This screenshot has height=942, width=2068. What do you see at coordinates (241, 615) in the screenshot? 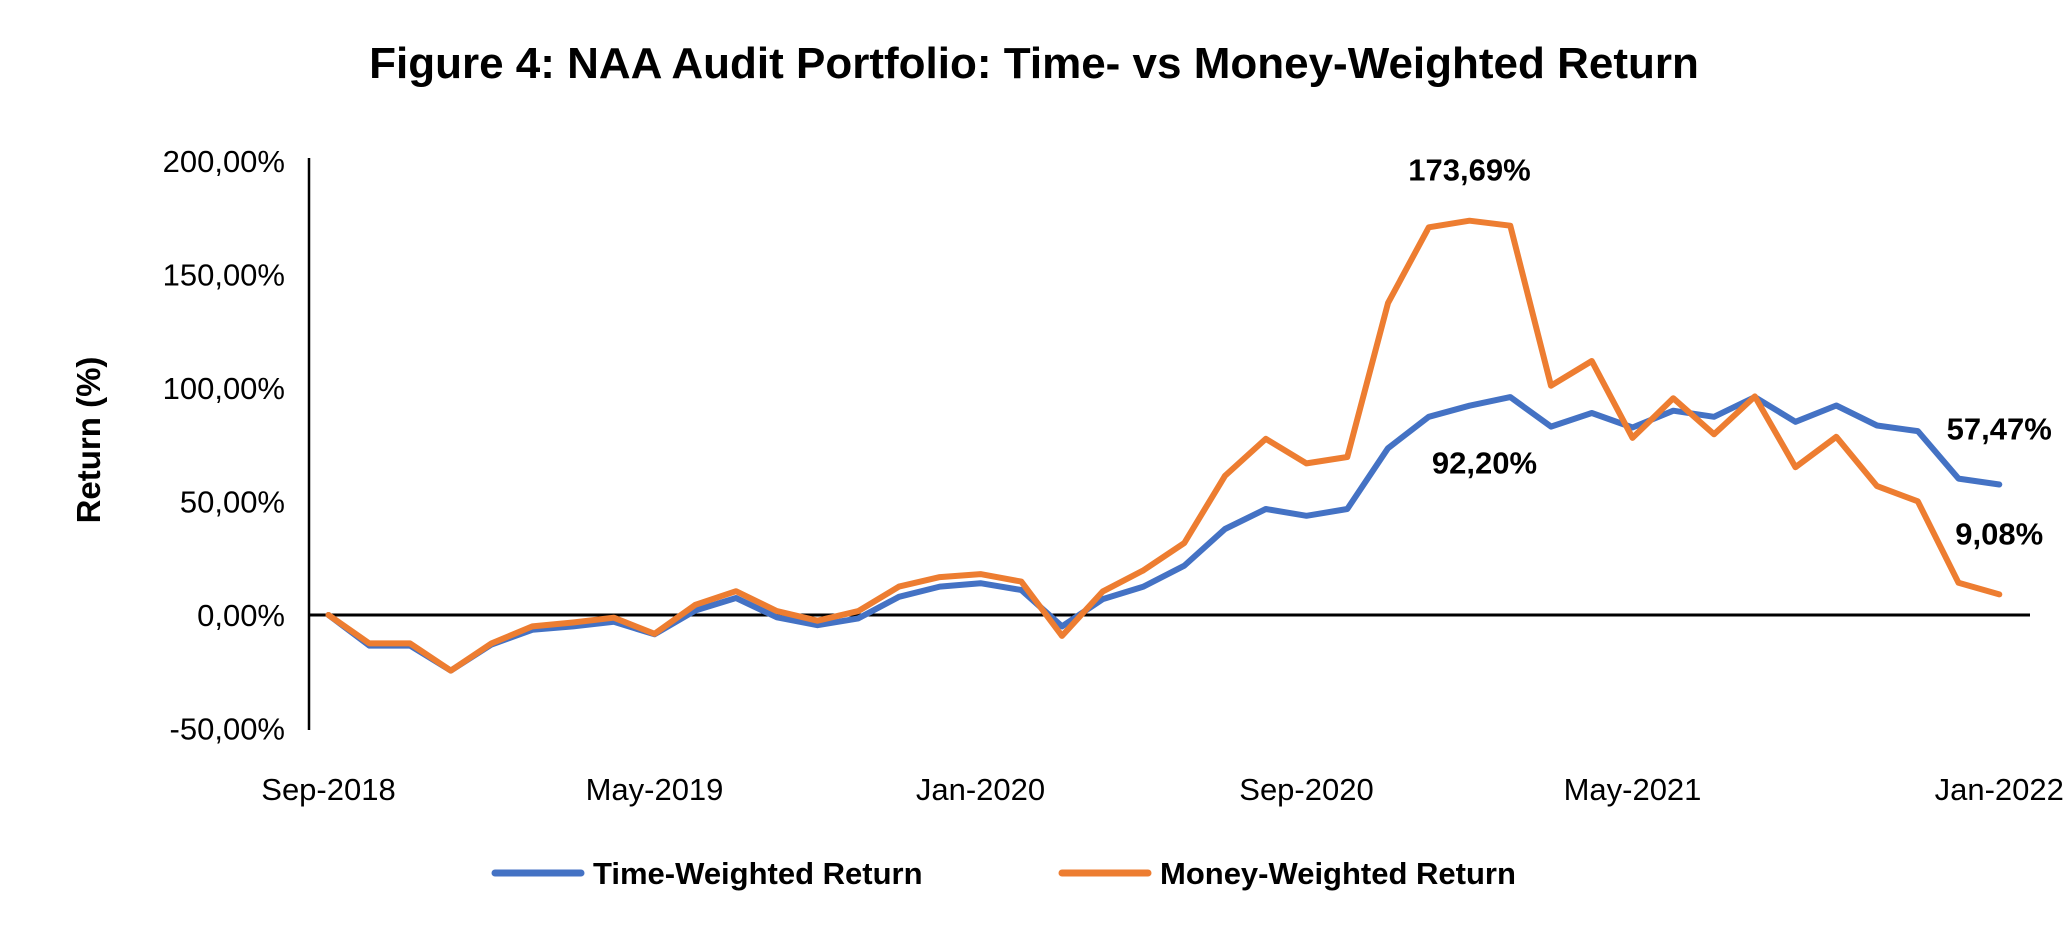
I see `y-tick-label: 0,00%` at bounding box center [241, 615].